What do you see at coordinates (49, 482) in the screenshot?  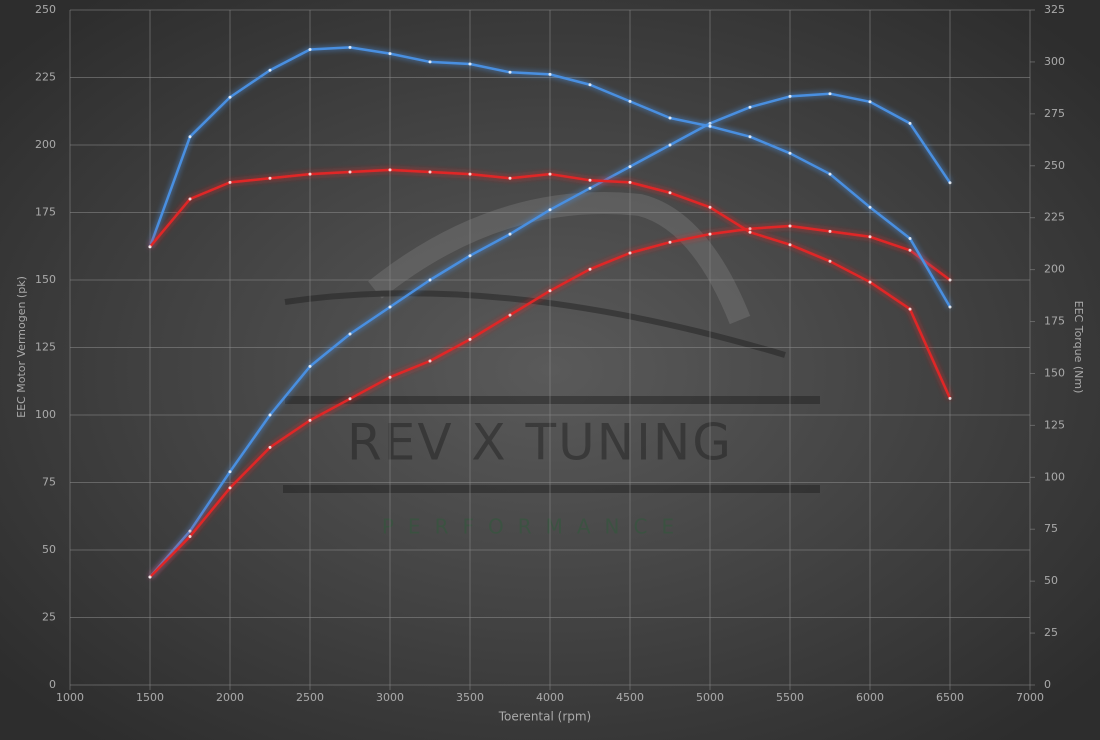 I see `y-tick-label: 75` at bounding box center [49, 482].